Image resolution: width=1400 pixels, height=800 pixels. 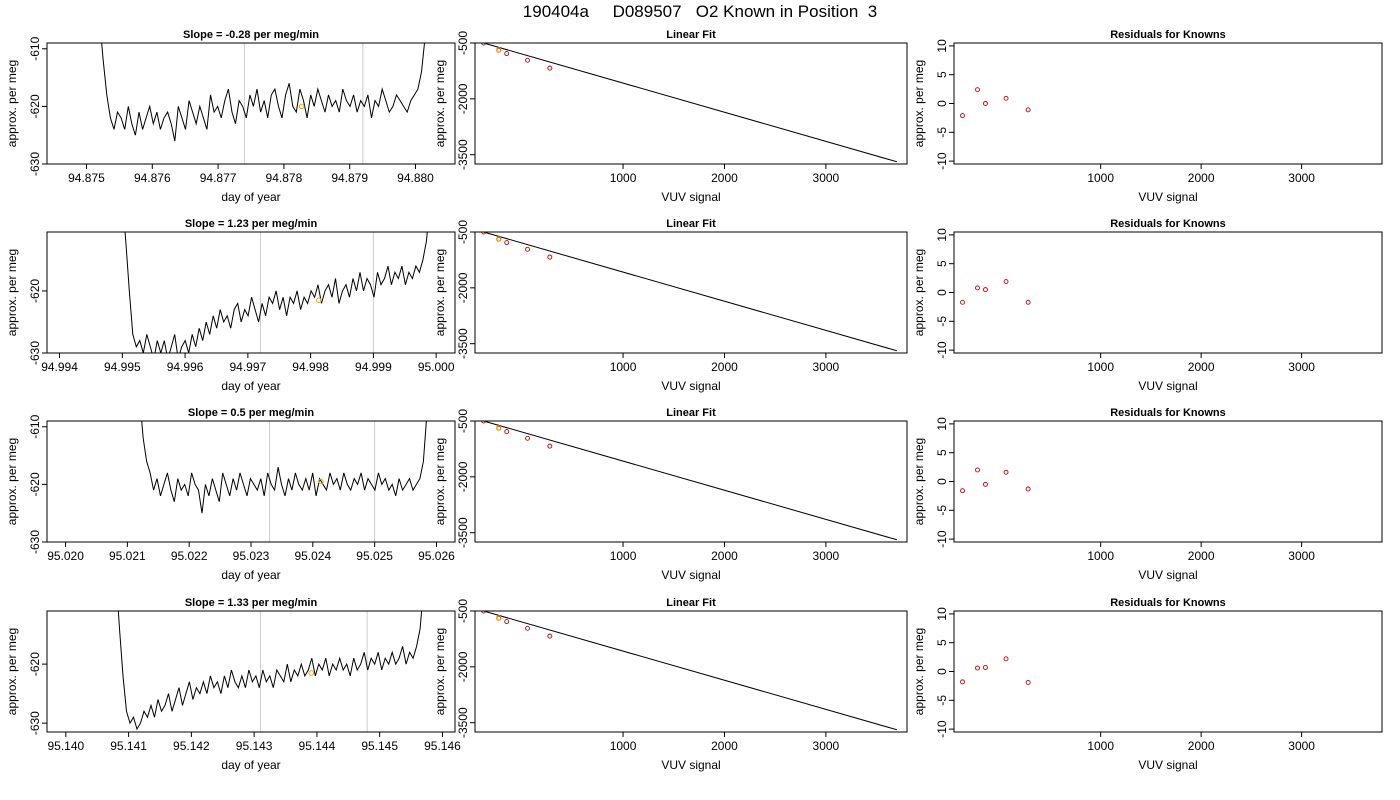 I want to click on y-tick-label: 0, so click(x=942, y=481).